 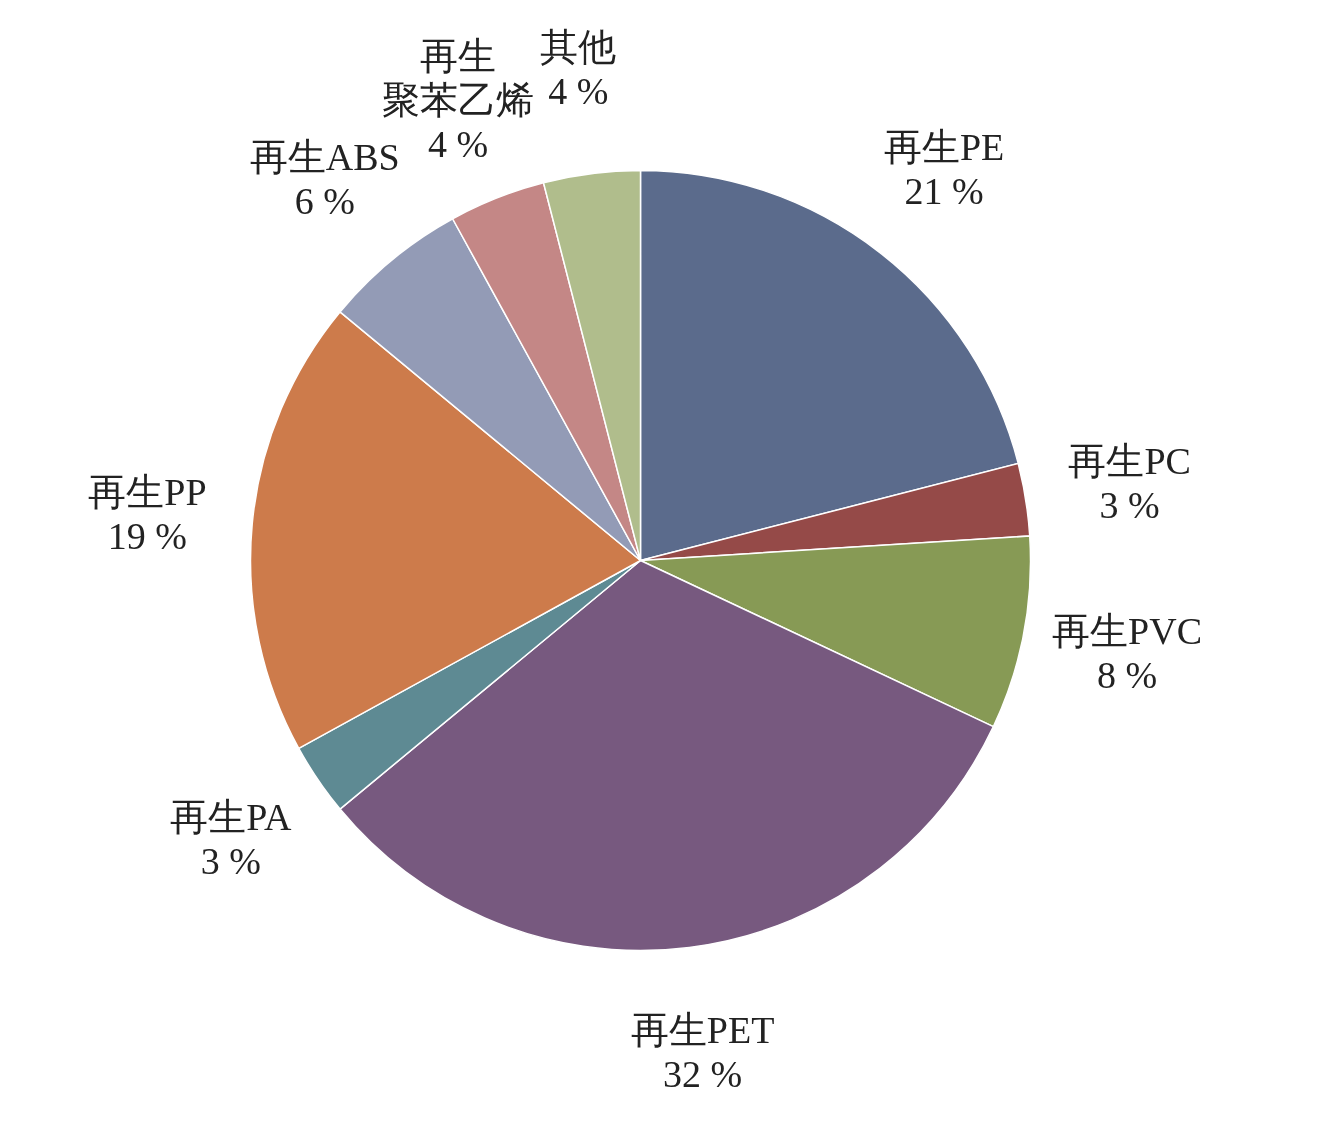 What do you see at coordinates (944, 147) in the screenshot?
I see `slice-label: 再生PE` at bounding box center [944, 147].